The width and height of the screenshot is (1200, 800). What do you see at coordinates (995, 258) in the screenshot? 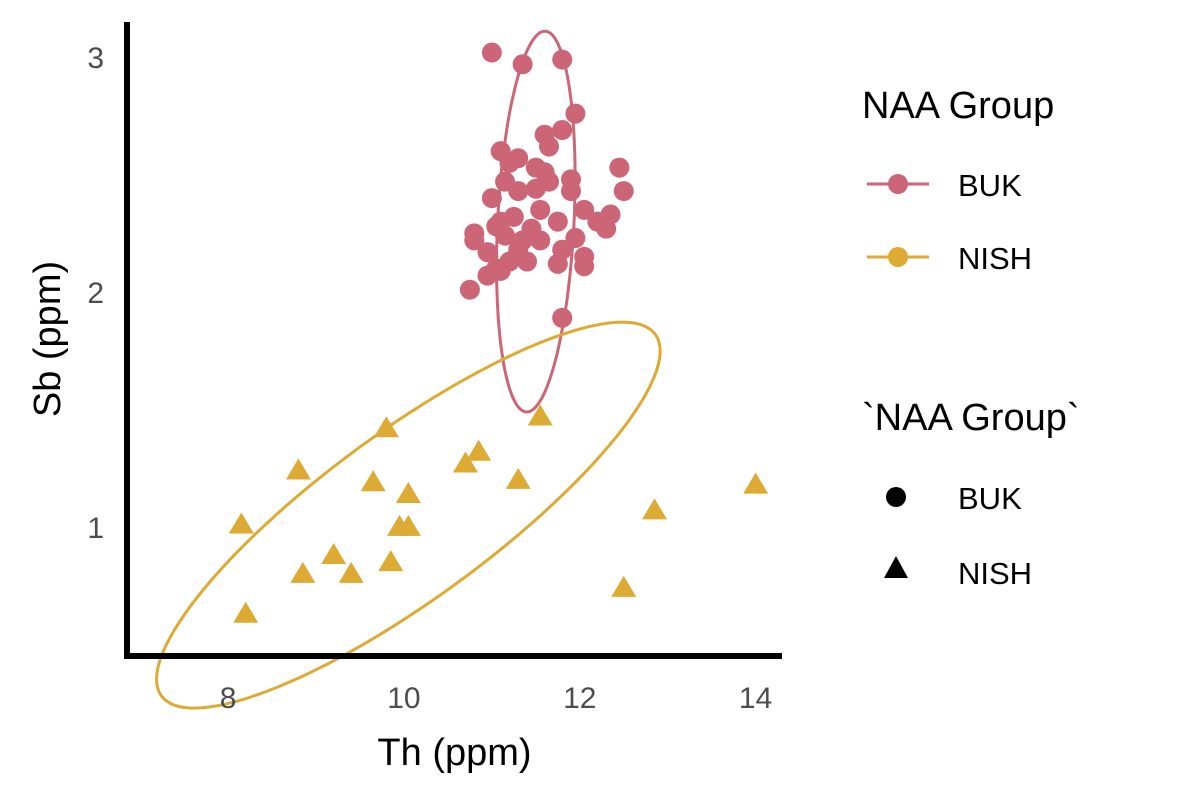
I see `legend-color-label-nish: NISH` at bounding box center [995, 258].